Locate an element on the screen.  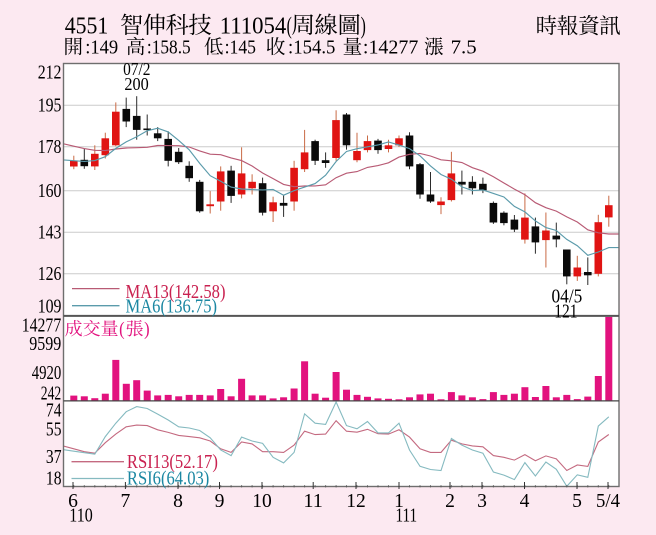
svg-text: 14277 is located at coordinates (42, 326).